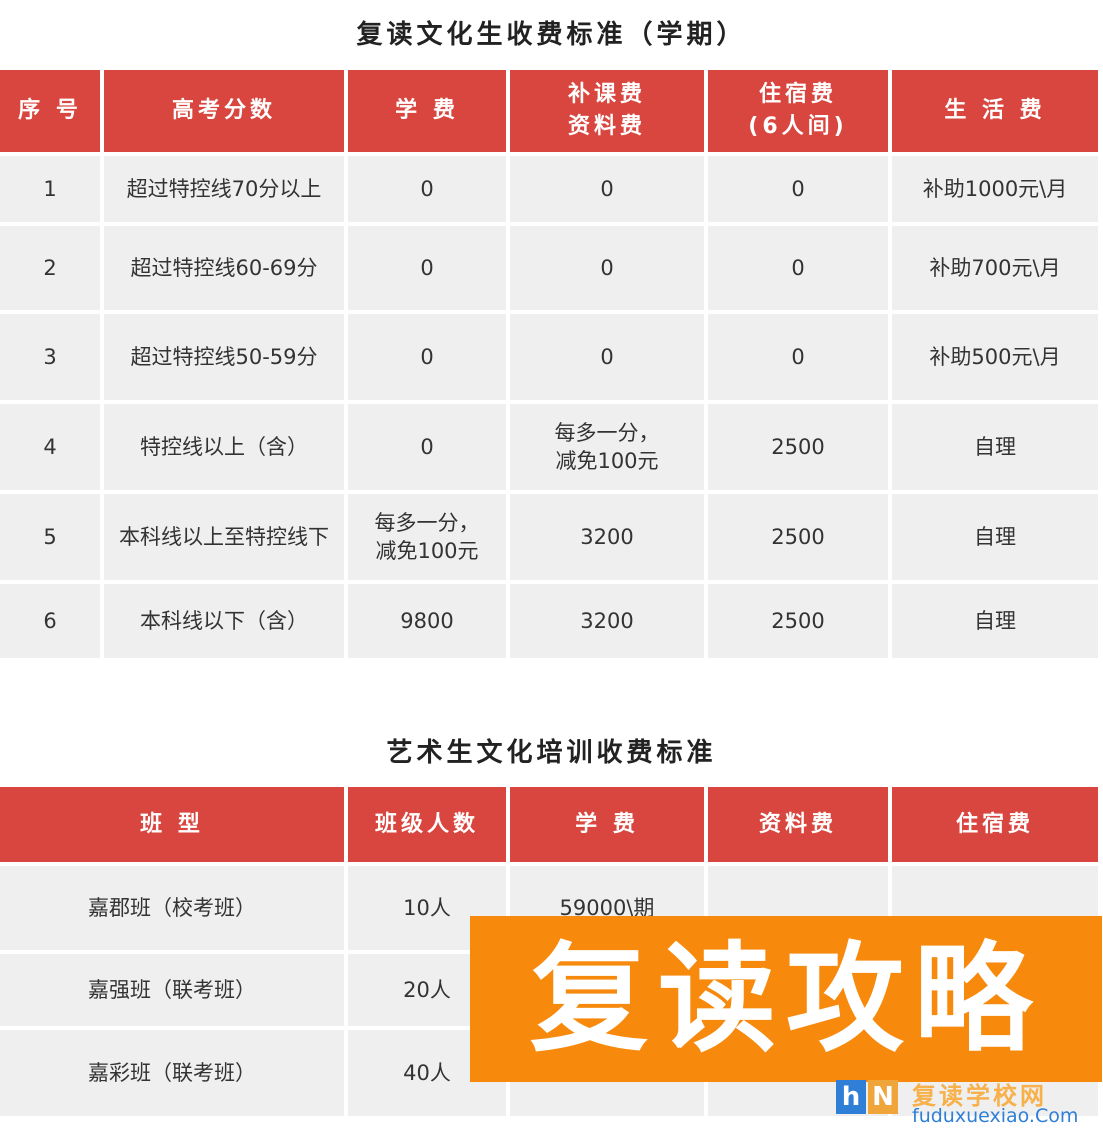  Describe the element at coordinates (224, 447) in the screenshot. I see `table-cell: 特控线以上（含）` at that location.